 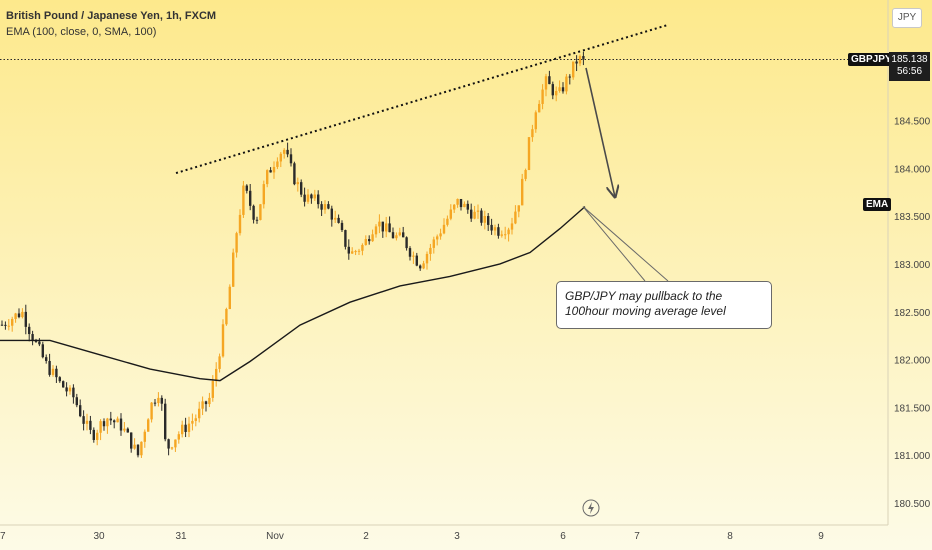 What do you see at coordinates (909, 59) in the screenshot?
I see `last-price-value: 185.138` at bounding box center [909, 59].